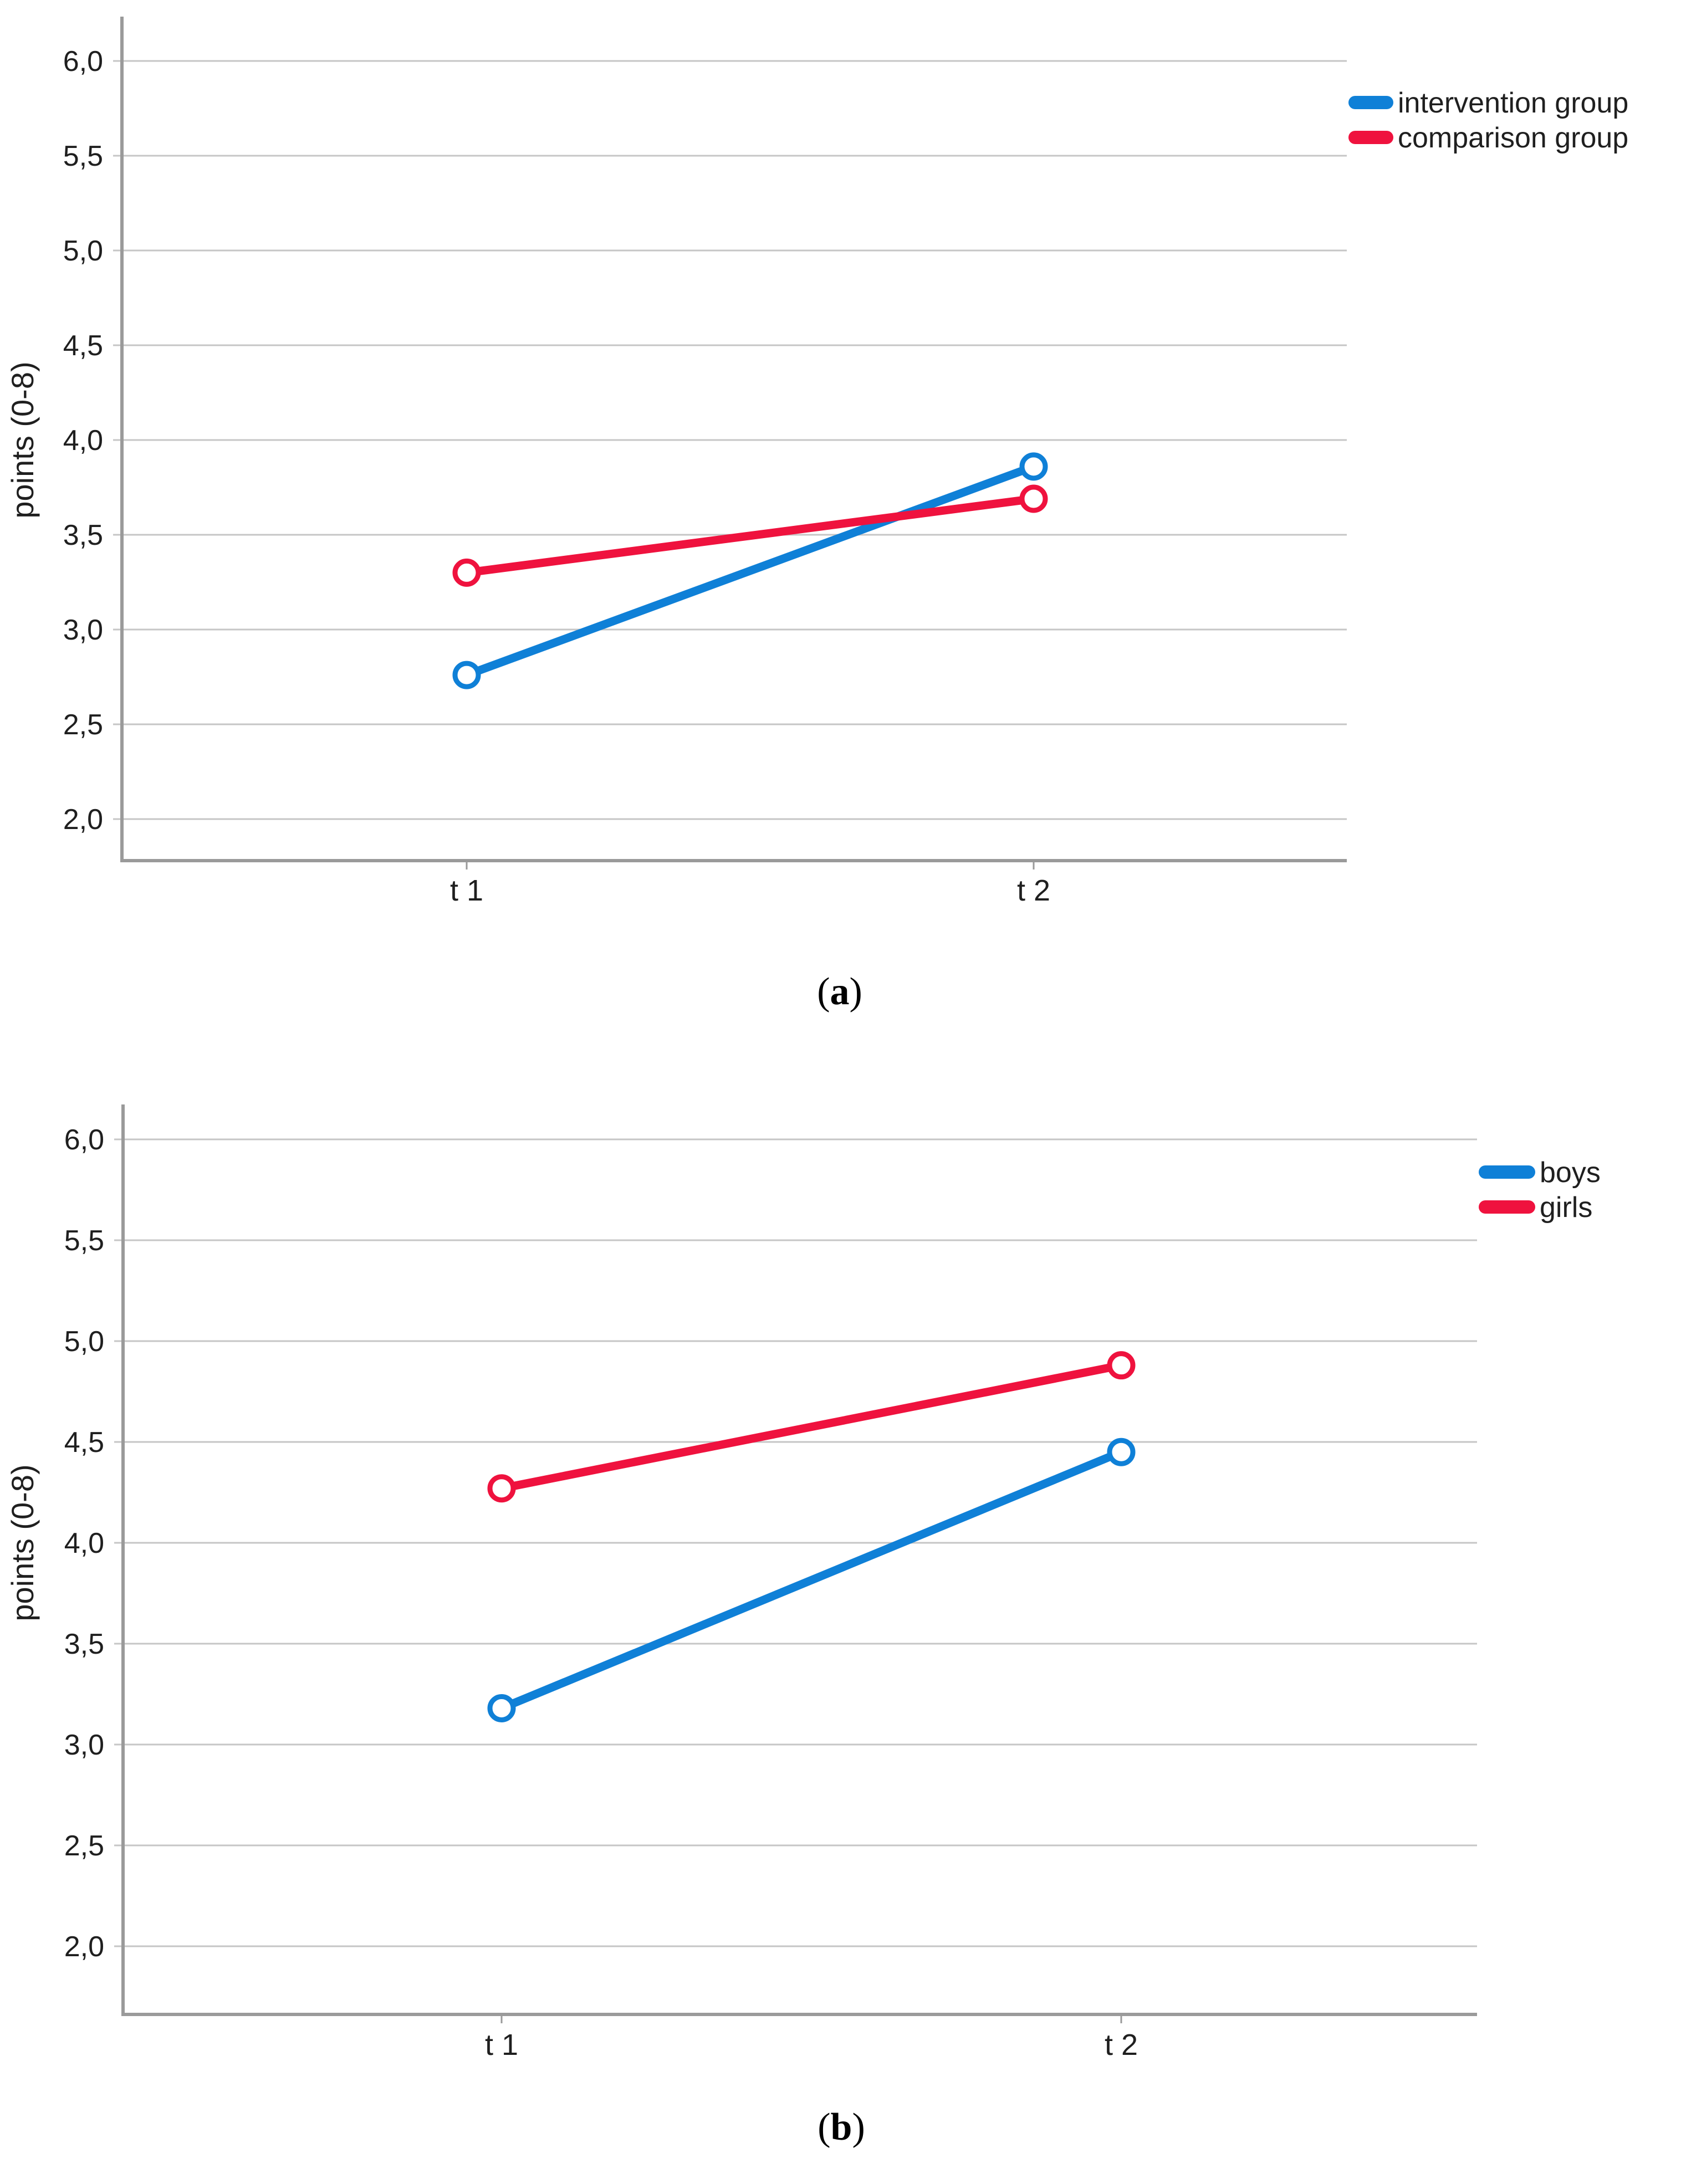 This screenshot has width=1681, height=2184. I want to click on x-tick-marks-panel-b, so click(811, 2019).